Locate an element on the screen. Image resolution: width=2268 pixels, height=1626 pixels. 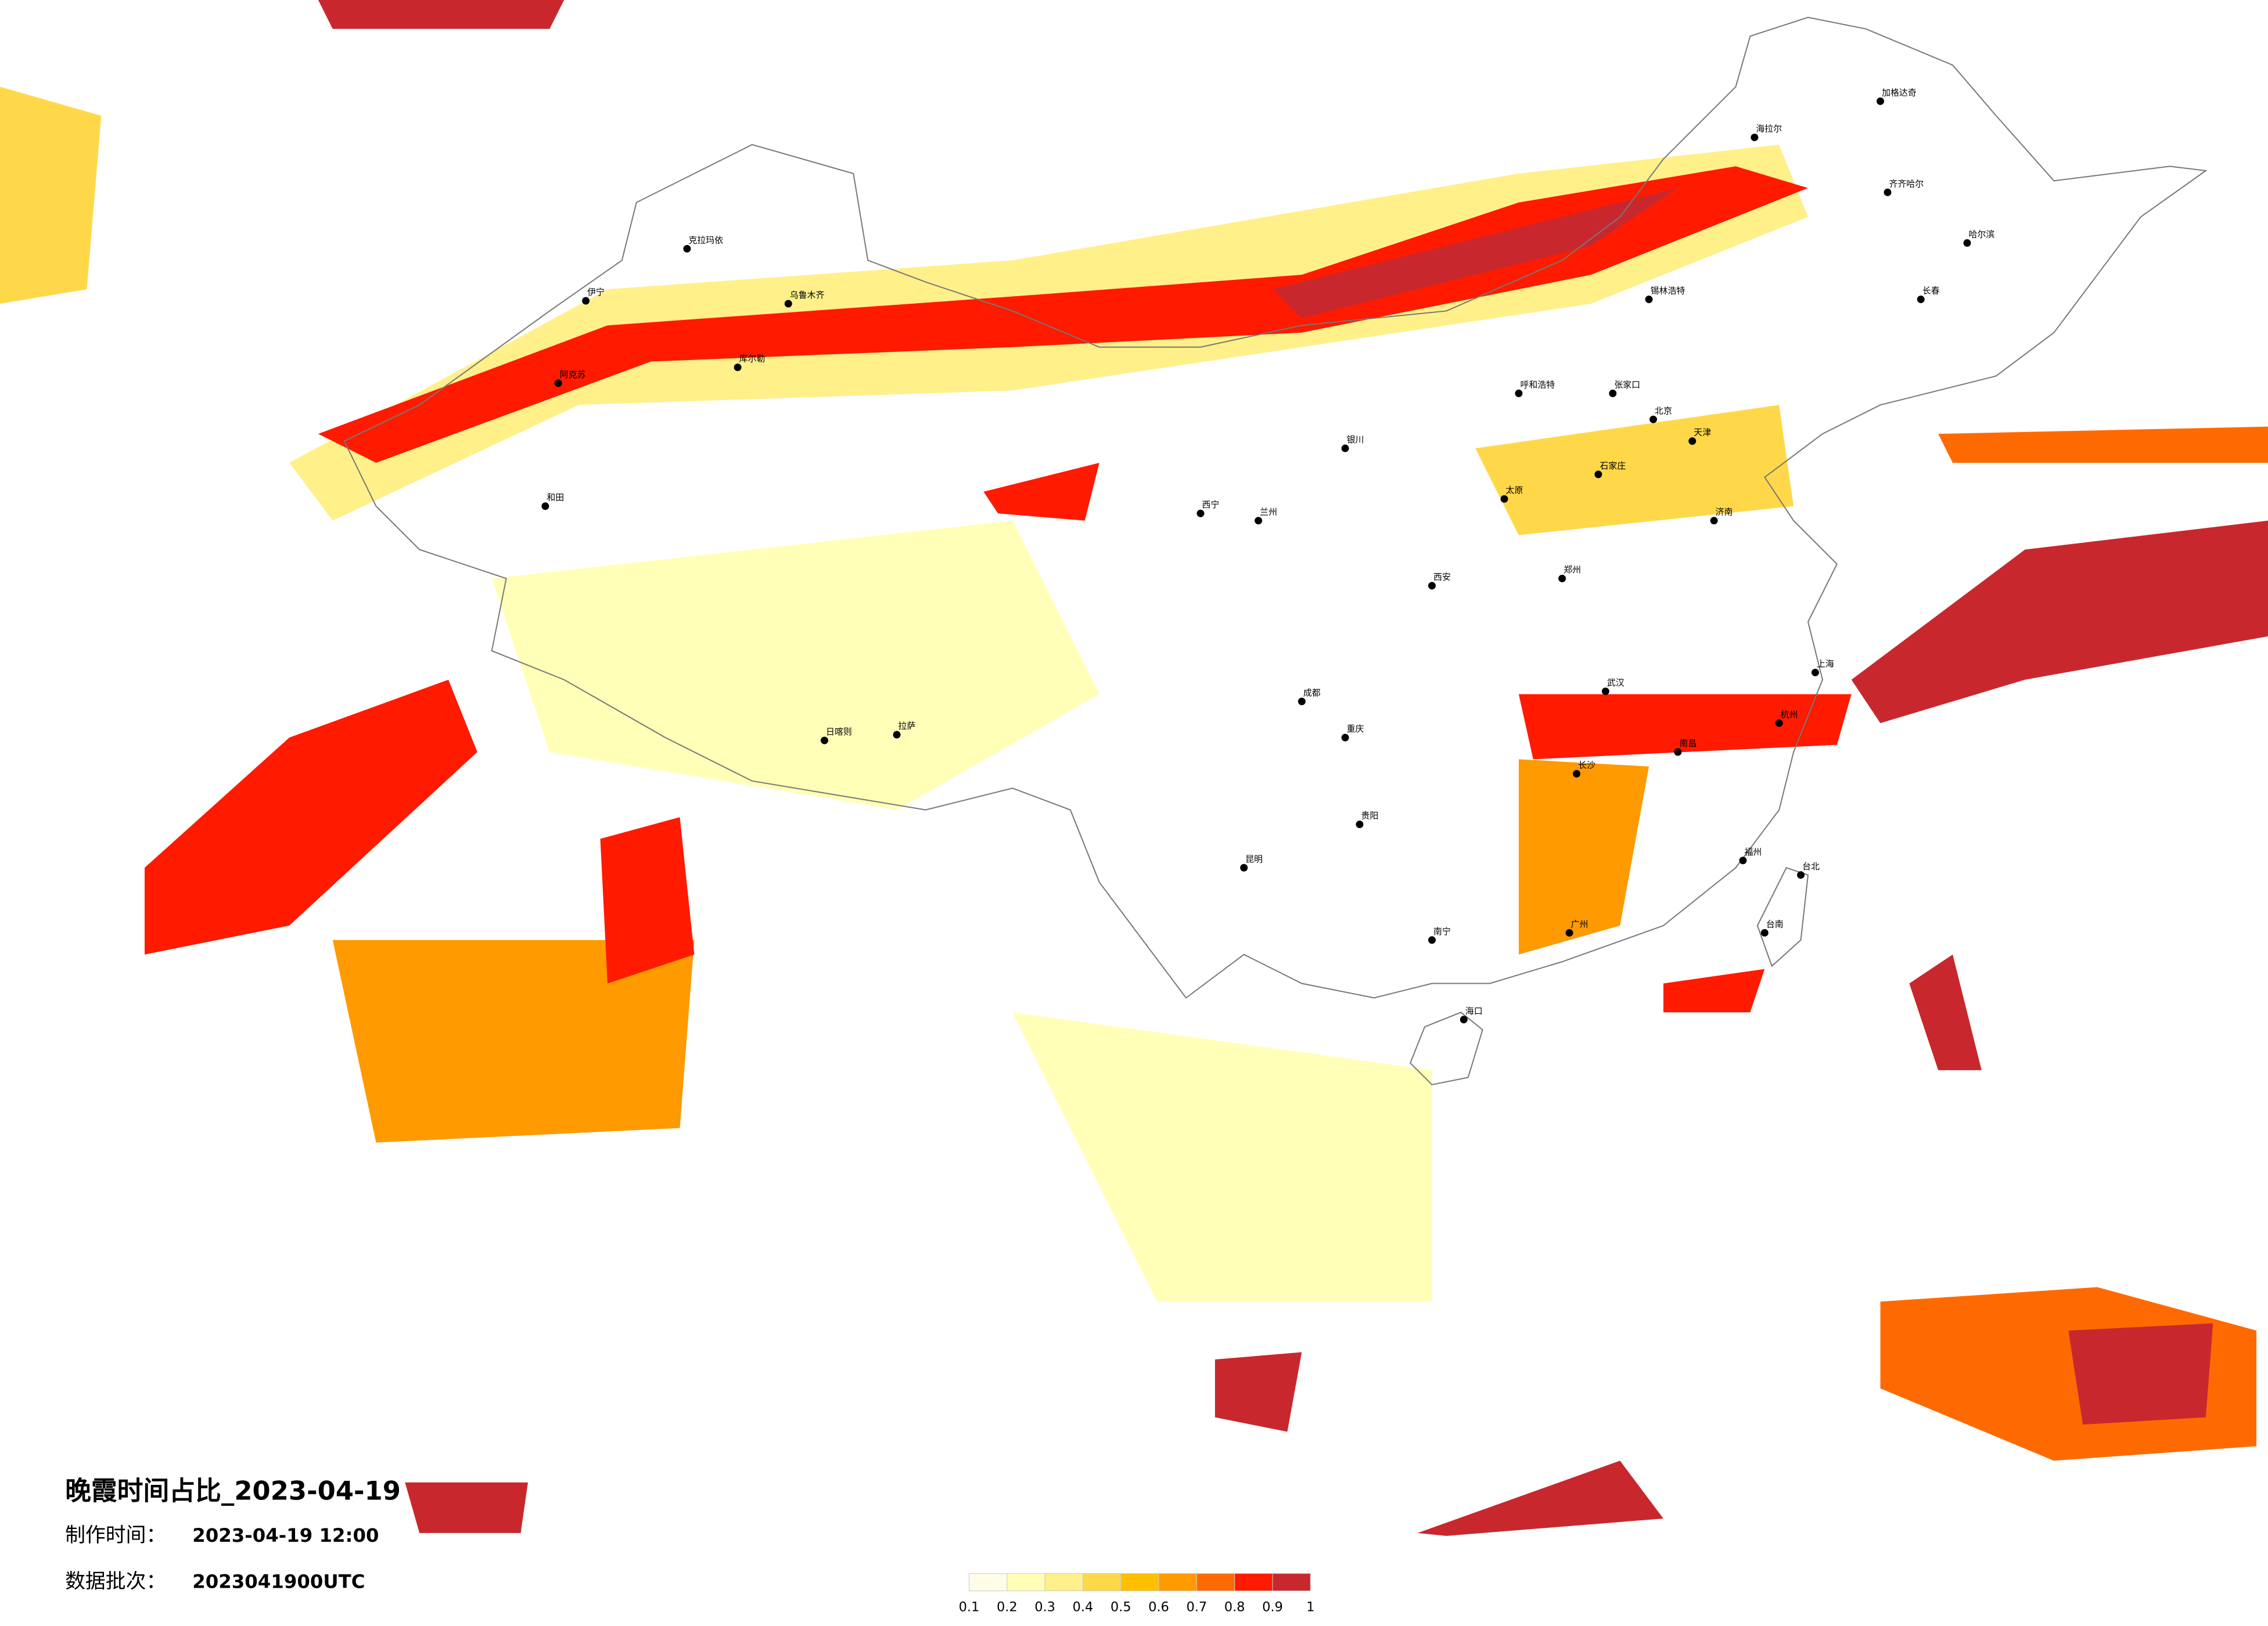
made-label: 制作时间： is located at coordinates (115, 1535).